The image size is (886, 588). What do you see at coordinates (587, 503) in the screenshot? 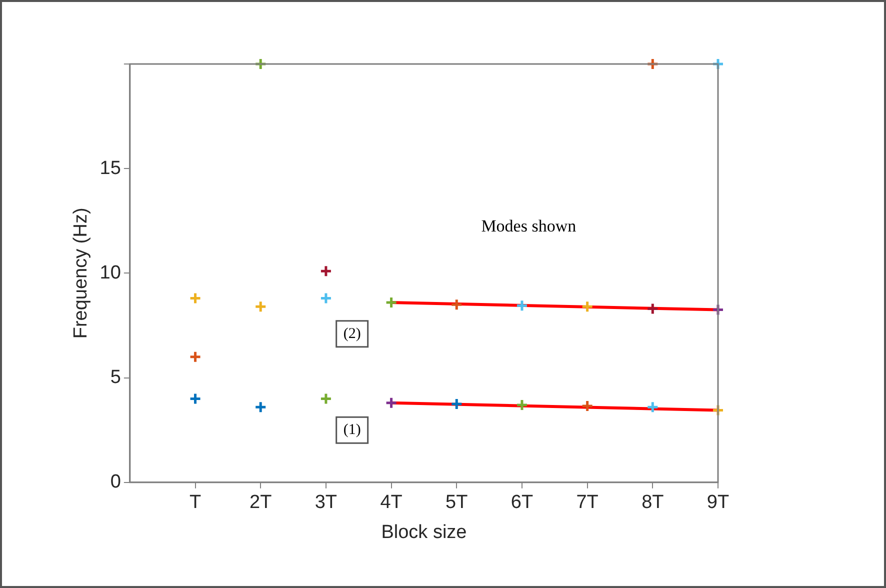
I see `x-tick-label: 7T` at bounding box center [587, 503].